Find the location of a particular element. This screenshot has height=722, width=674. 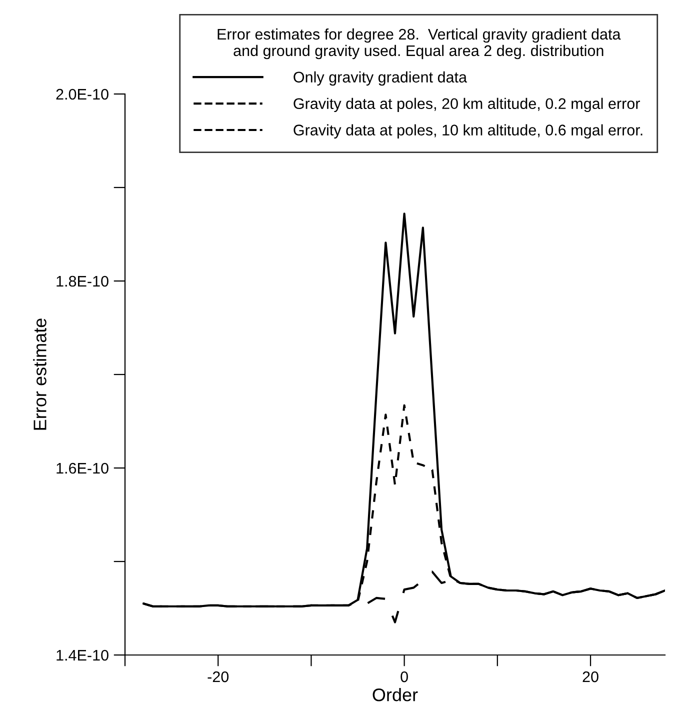

y-axis-title: Error estimate is located at coordinates (39, 374).